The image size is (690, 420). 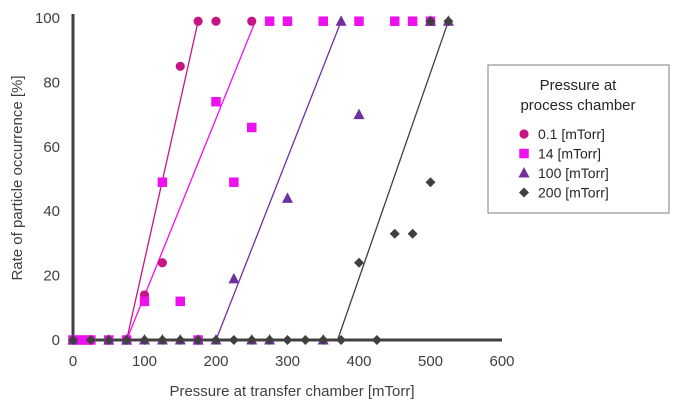 What do you see at coordinates (73, 361) in the screenshot?
I see `x-tick-label: 0` at bounding box center [73, 361].